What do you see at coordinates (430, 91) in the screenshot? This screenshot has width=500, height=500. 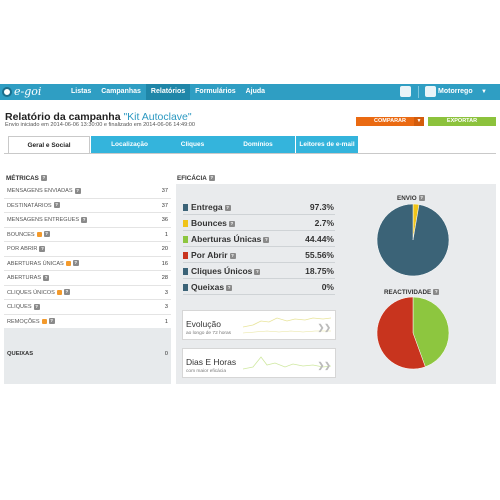 I see `user-avatar-icon` at bounding box center [430, 91].